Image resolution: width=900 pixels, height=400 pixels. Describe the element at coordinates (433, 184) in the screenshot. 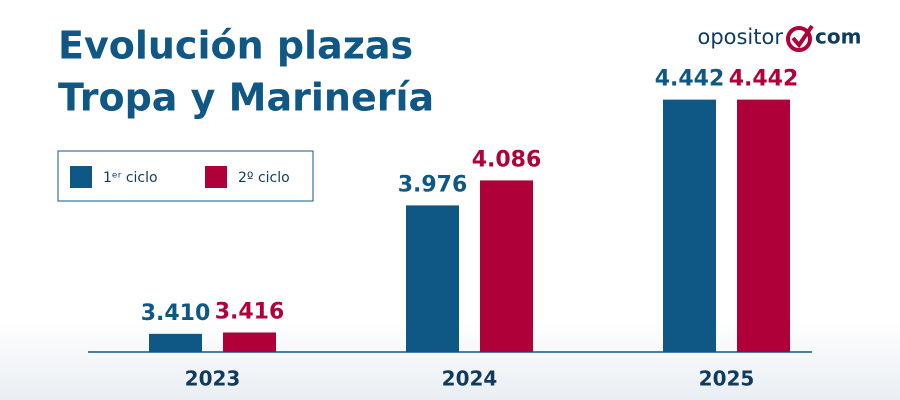

I see `value-label: 3.976` at that location.